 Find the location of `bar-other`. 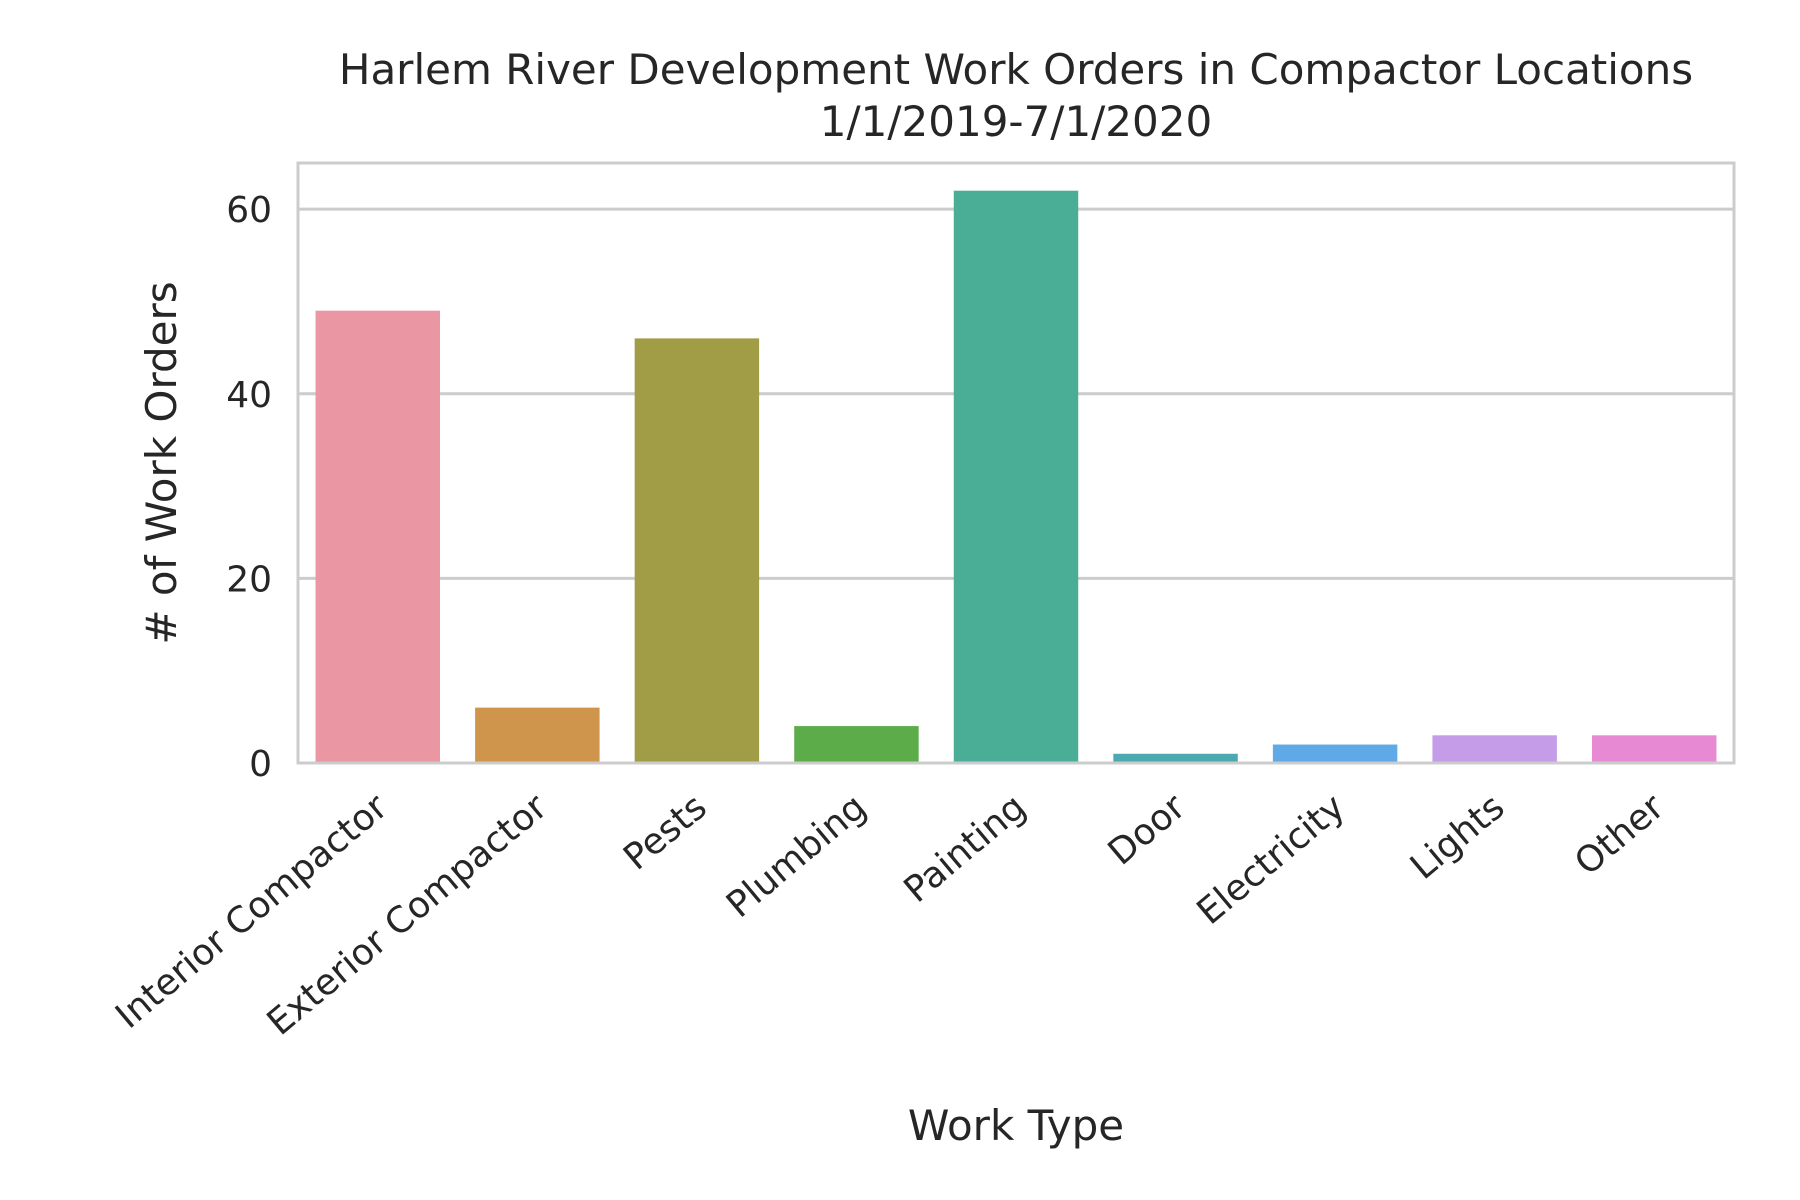

bar-other is located at coordinates (1654, 749).